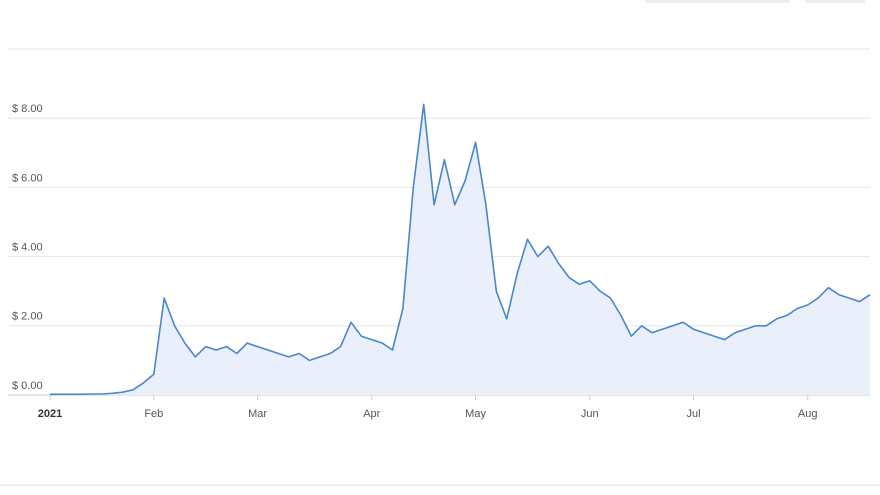 The width and height of the screenshot is (880, 495). I want to click on x-tick-label: Feb, so click(153, 414).